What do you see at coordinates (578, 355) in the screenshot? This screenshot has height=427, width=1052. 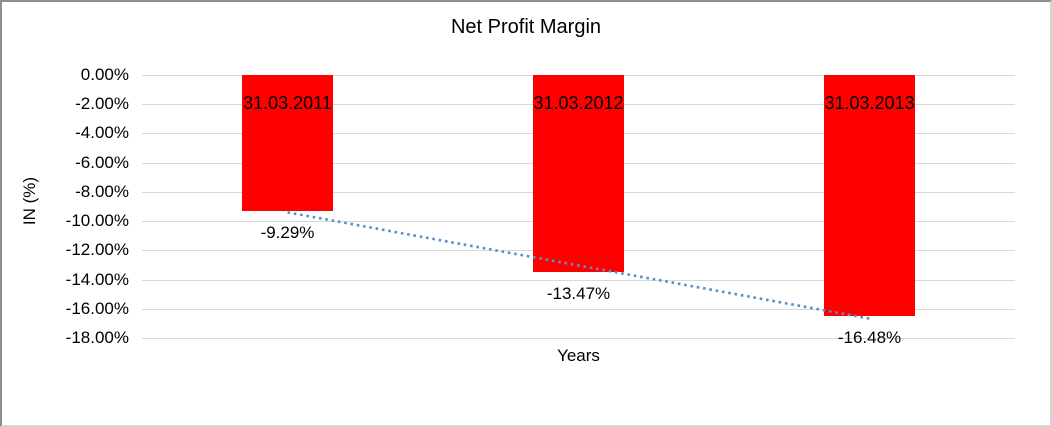 I see `x-axis-title: Years` at bounding box center [578, 355].